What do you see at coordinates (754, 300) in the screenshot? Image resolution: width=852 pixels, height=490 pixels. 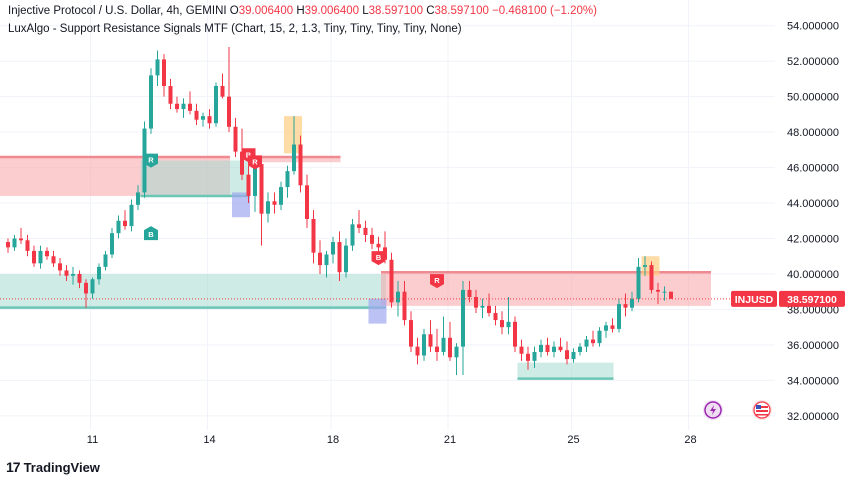 I see `price-tag-symbol: INJUSD` at bounding box center [754, 300].